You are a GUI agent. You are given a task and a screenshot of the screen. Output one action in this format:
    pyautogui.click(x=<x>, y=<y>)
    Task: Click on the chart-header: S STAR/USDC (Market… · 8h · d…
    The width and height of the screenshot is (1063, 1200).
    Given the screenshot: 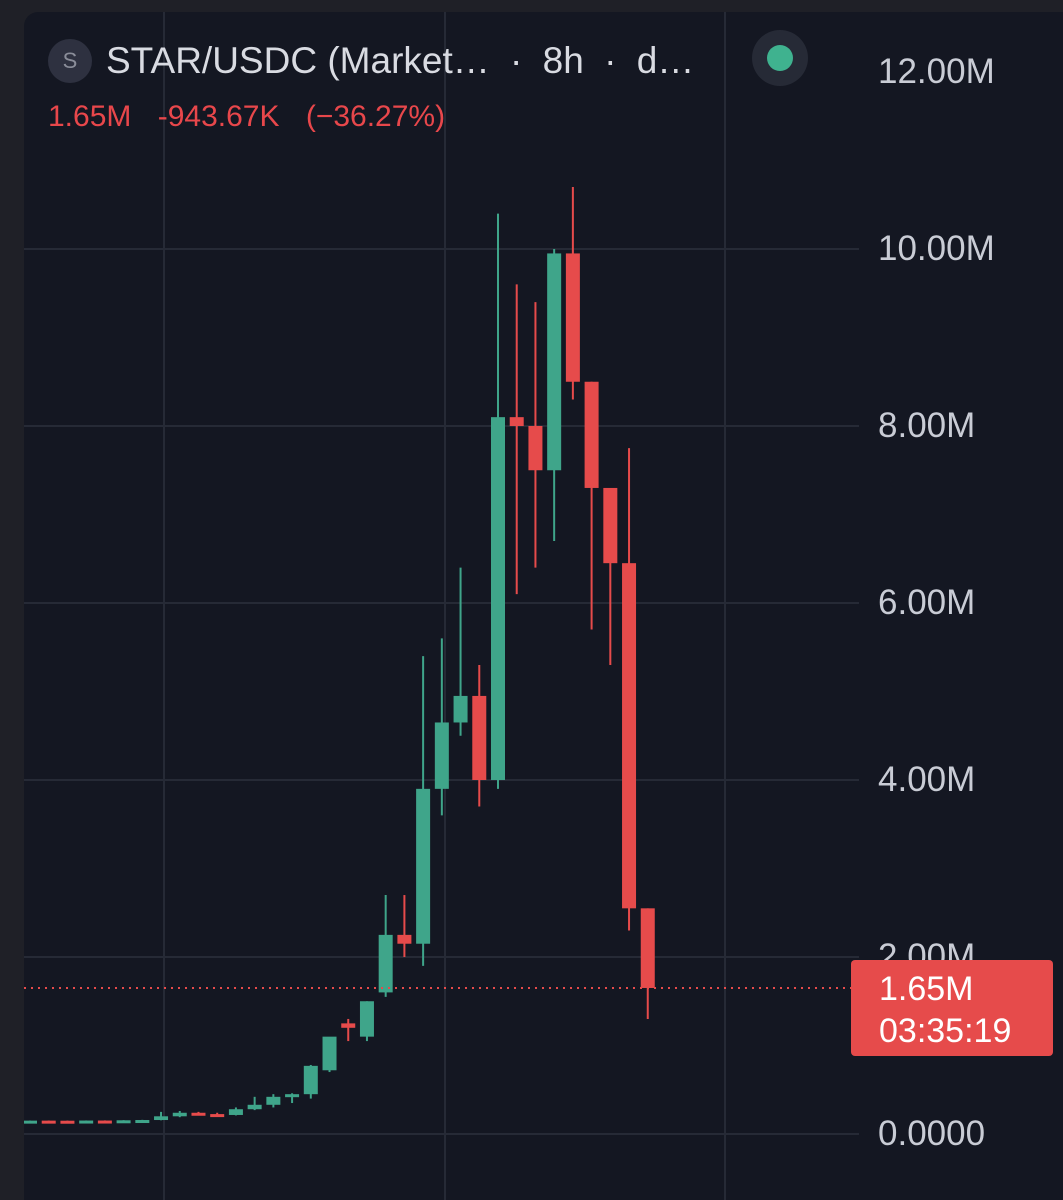 What is the action you would take?
    pyautogui.click(x=371, y=61)
    